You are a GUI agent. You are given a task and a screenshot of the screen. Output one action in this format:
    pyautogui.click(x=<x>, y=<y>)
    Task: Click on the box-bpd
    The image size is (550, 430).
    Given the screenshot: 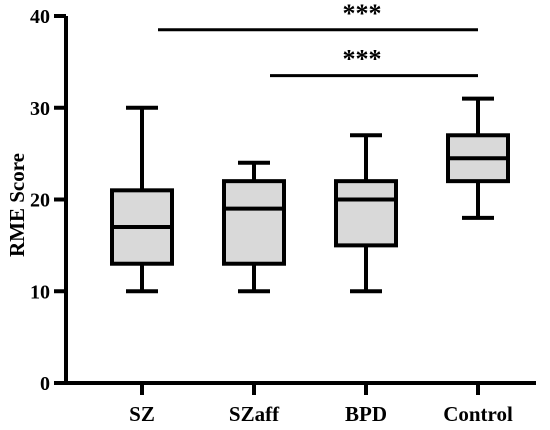 What is the action you would take?
    pyautogui.click(x=366, y=213)
    